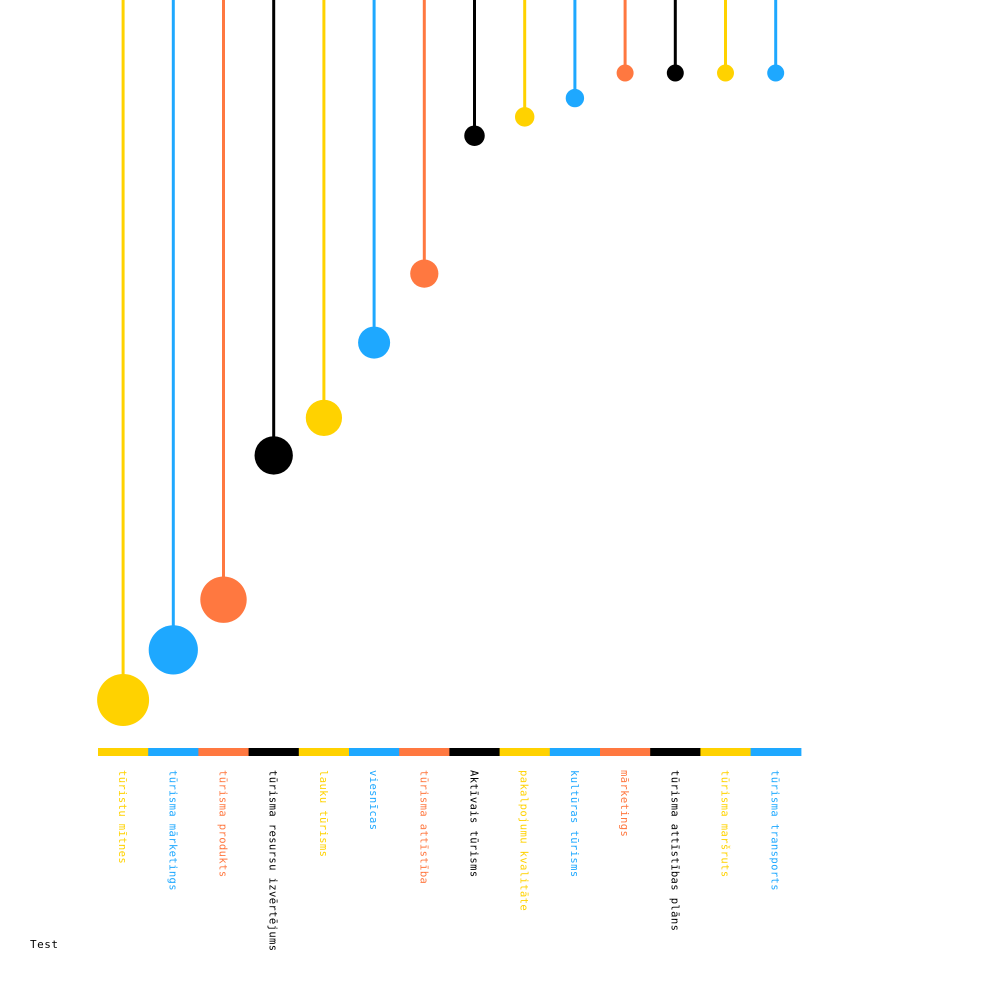 Image resolution: width=1000 pixels, height=1000 pixels. What do you see at coordinates (725, 824) in the screenshot?
I see `category-label: tūrisma maršruts` at bounding box center [725, 824].